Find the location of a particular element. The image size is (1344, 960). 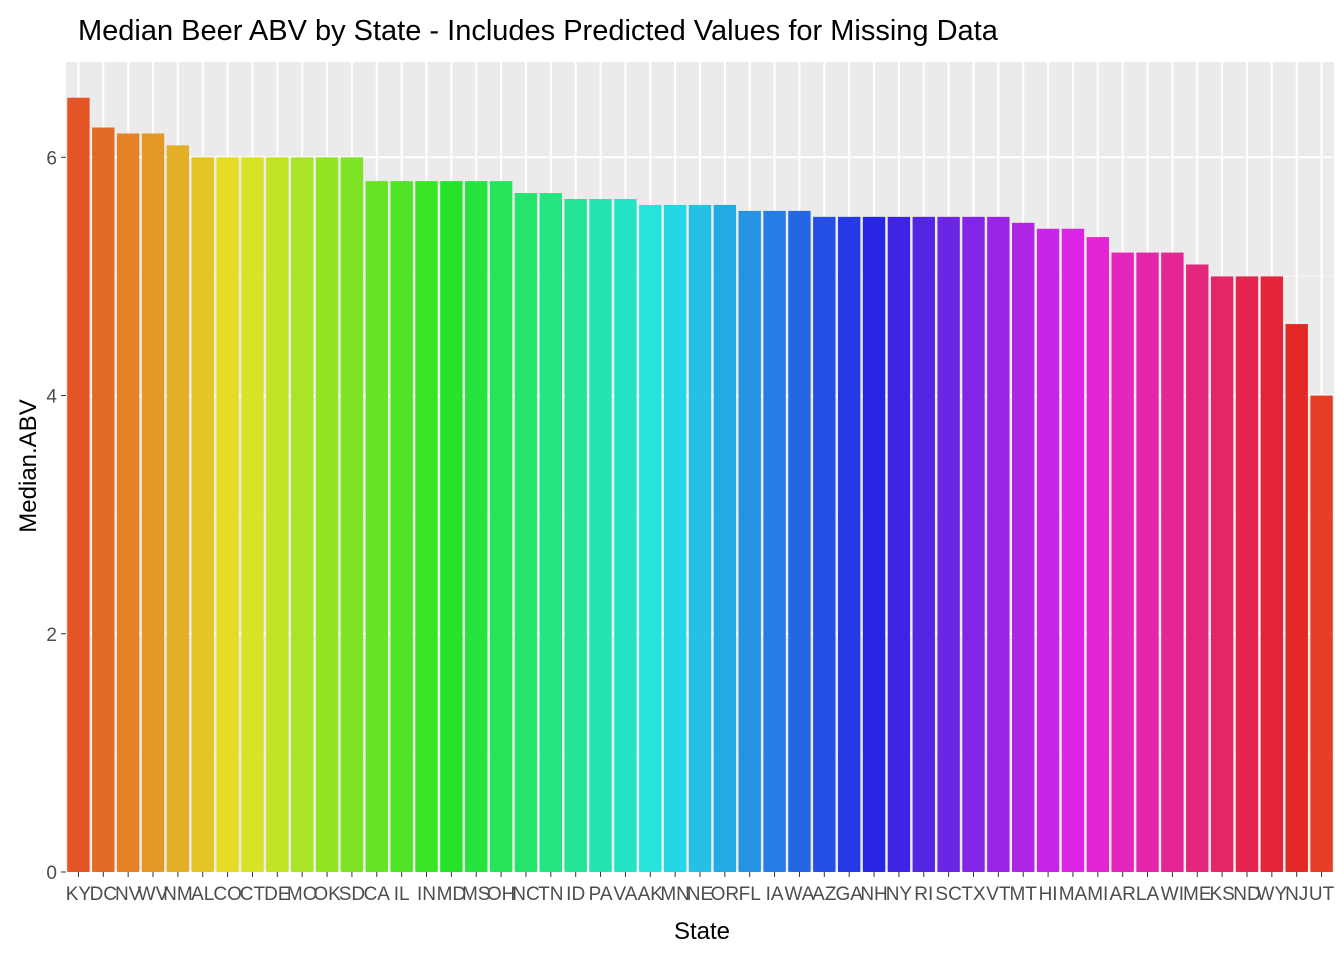

x-tick-label-nc: NC is located at coordinates (525, 894).